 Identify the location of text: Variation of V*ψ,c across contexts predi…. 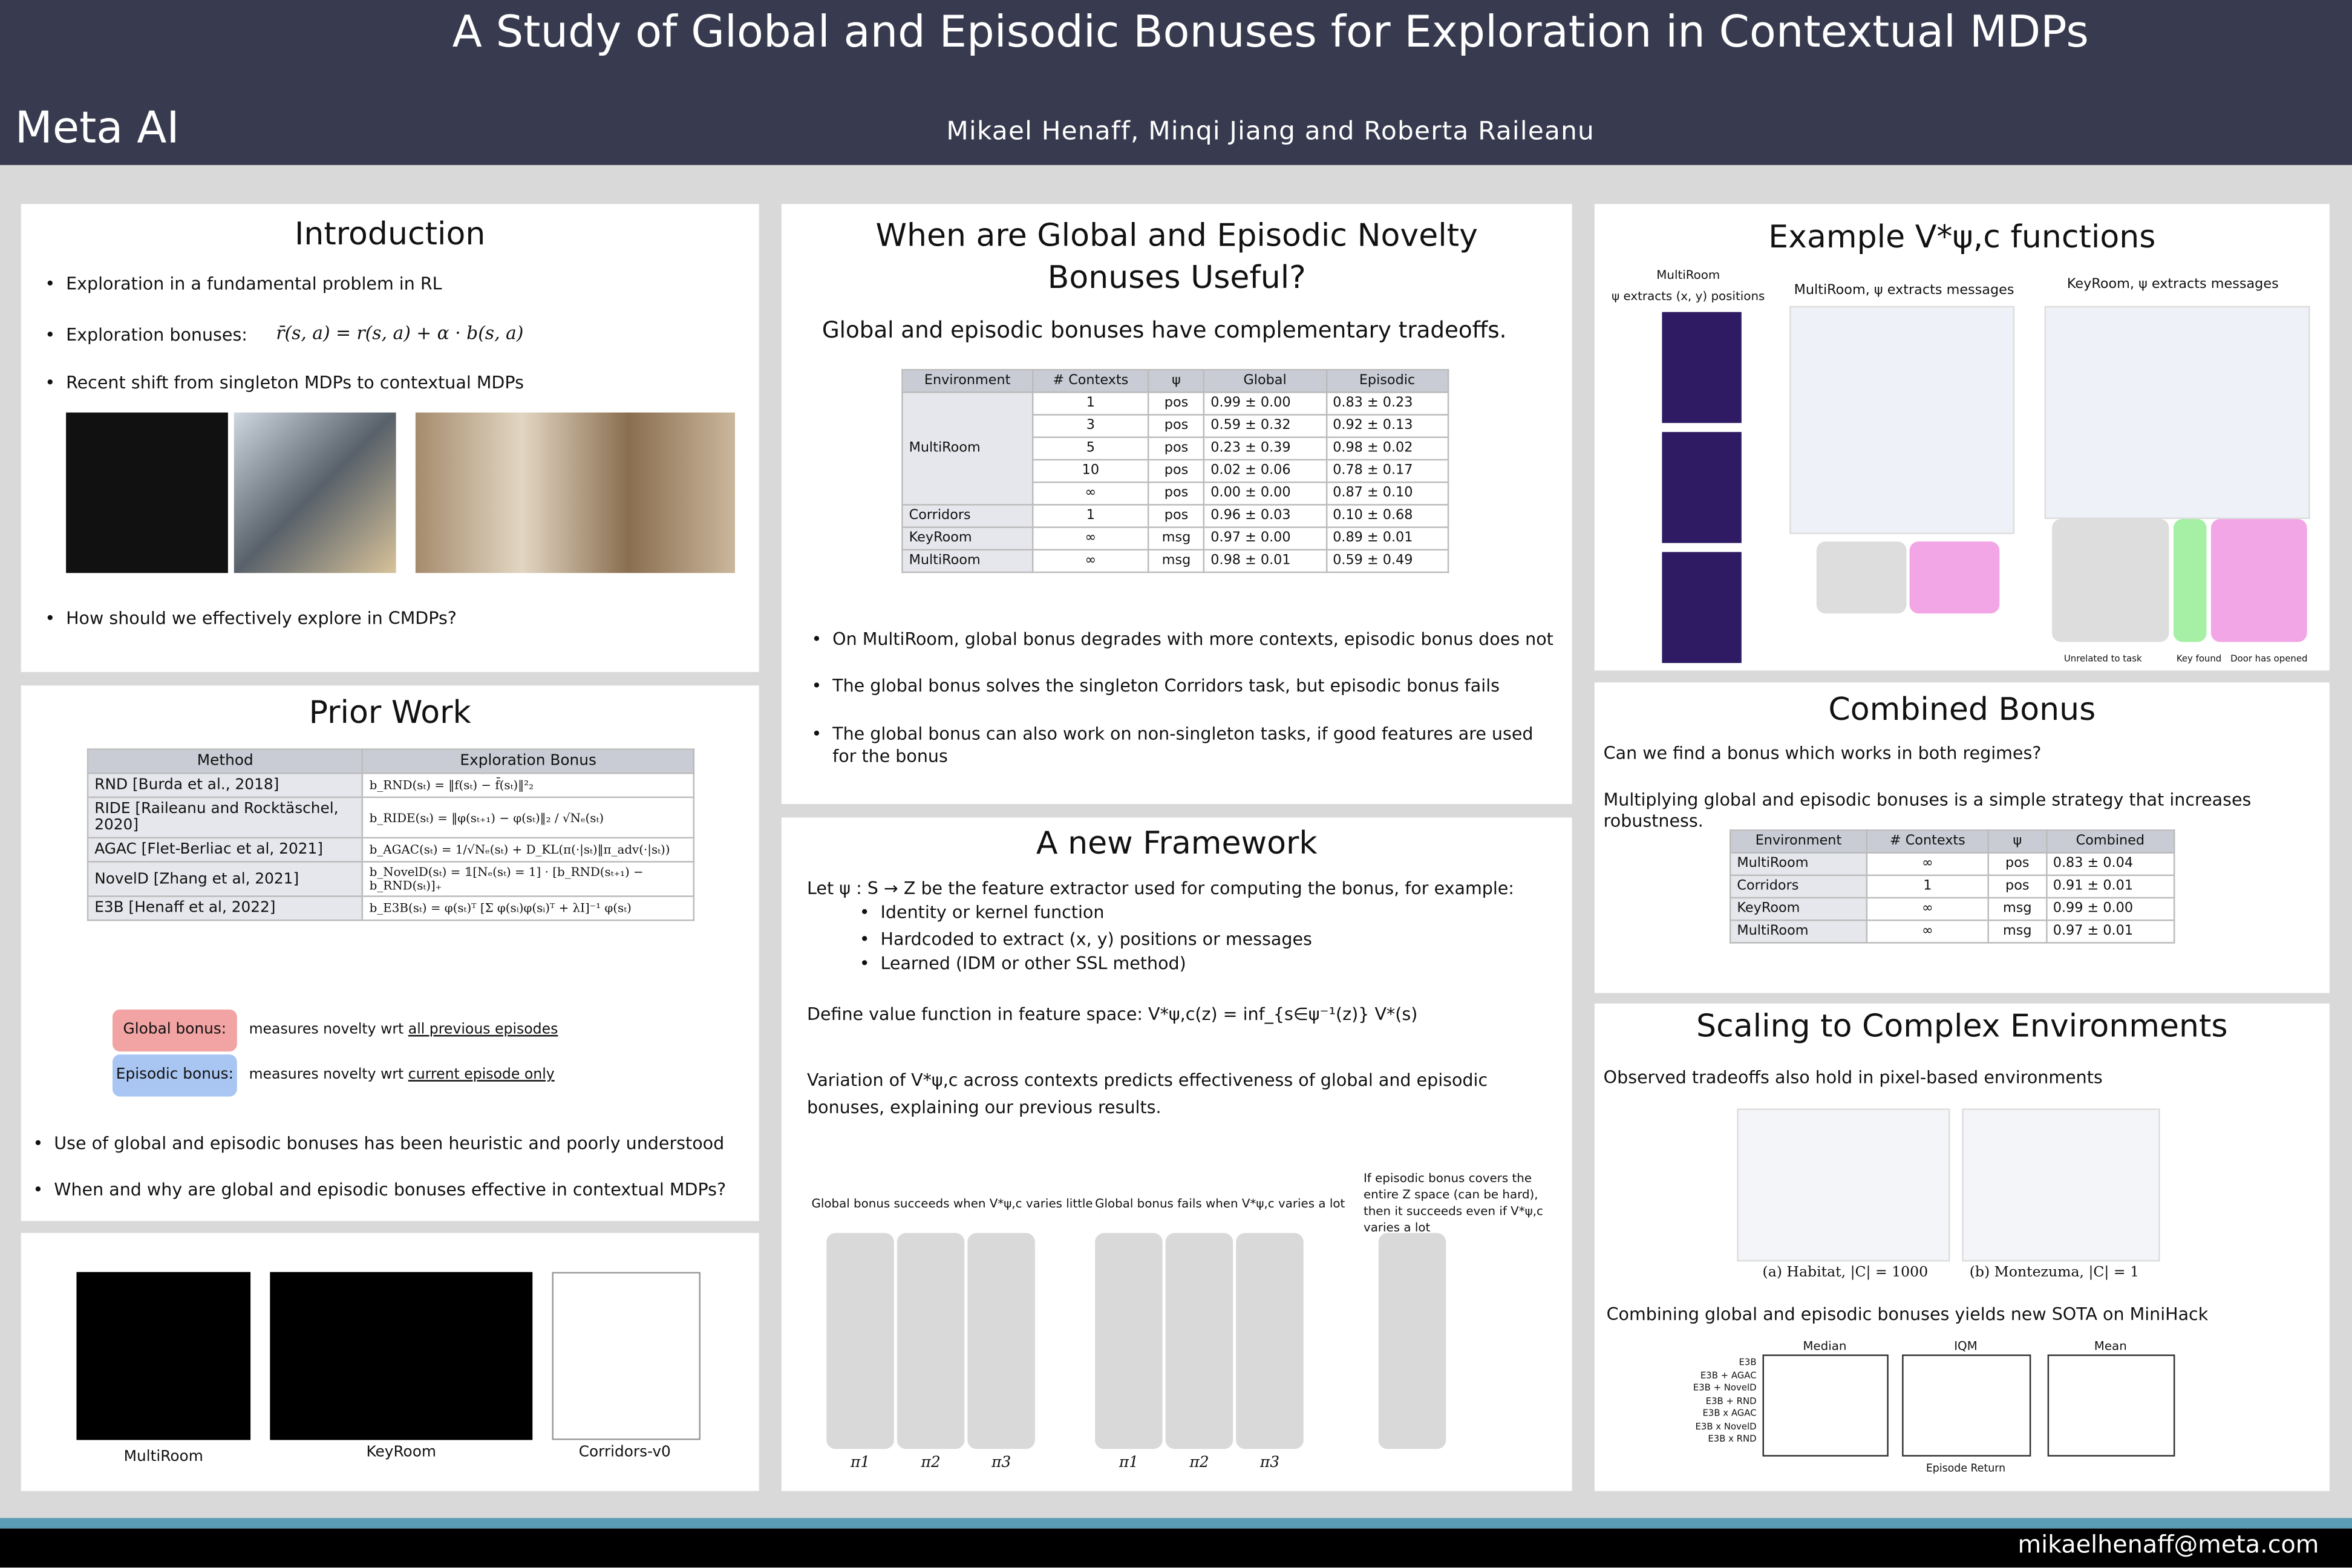
(1148, 1093).